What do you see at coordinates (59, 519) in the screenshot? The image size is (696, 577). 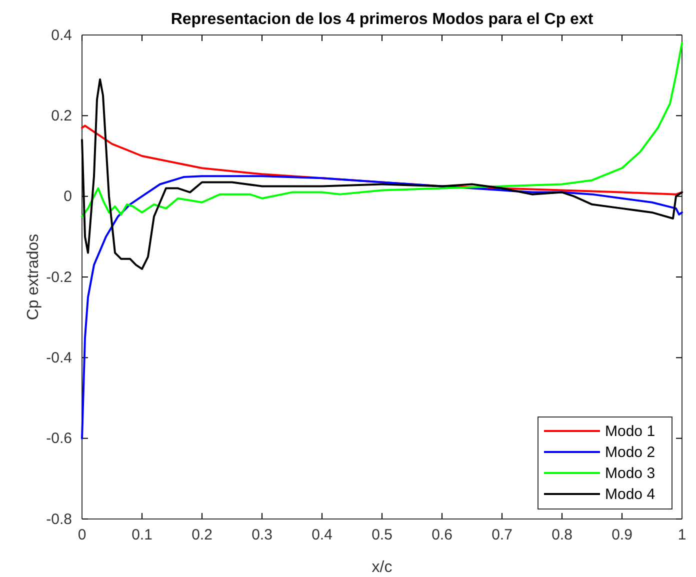 I see `y-tick-label: -0.8` at bounding box center [59, 519].